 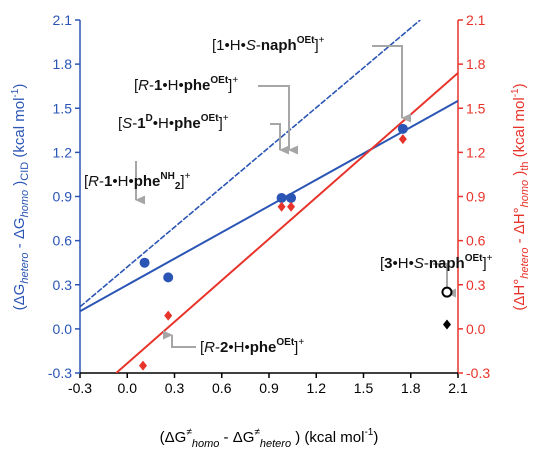 What do you see at coordinates (252, 346) in the screenshot?
I see `annotation-label: [R-2•H•pheOEt]+` at bounding box center [252, 346].